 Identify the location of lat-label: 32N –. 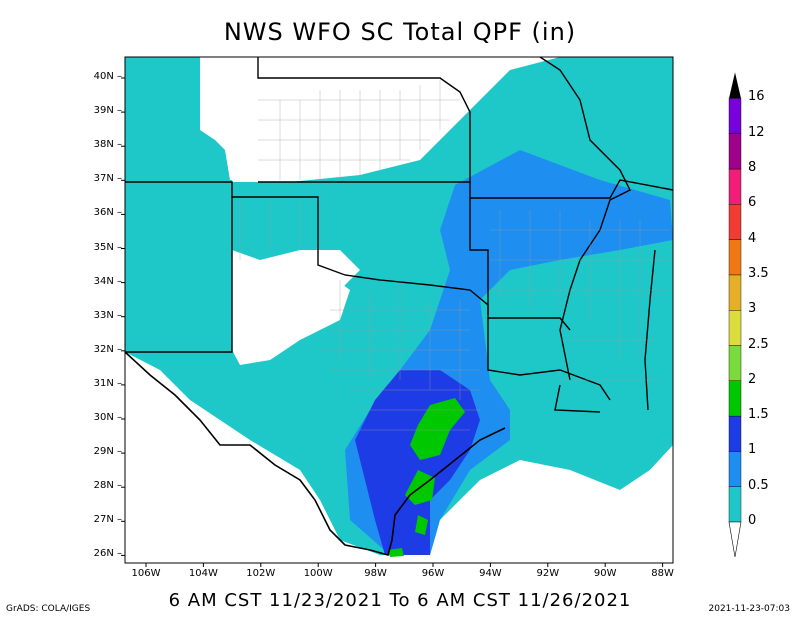
(107, 349).